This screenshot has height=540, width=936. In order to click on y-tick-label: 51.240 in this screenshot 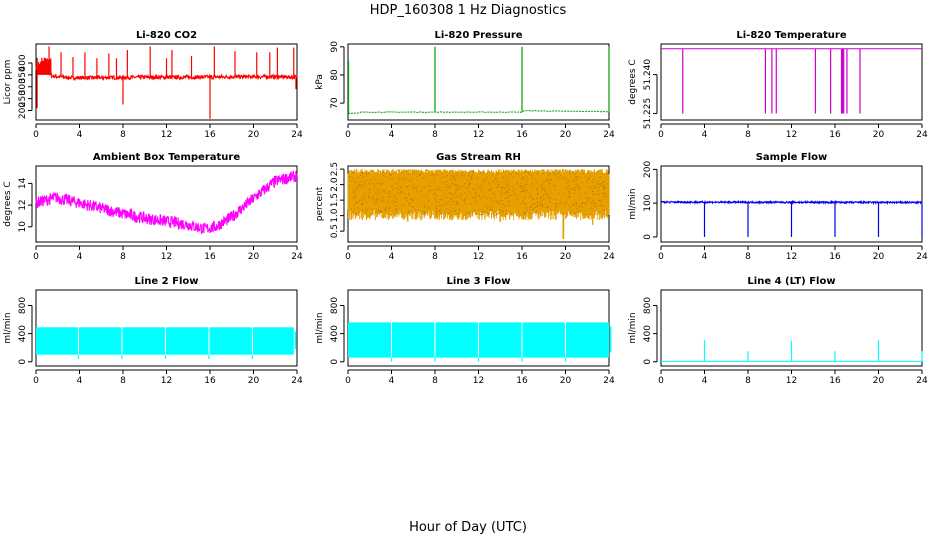, I will do `click(648, 75)`.